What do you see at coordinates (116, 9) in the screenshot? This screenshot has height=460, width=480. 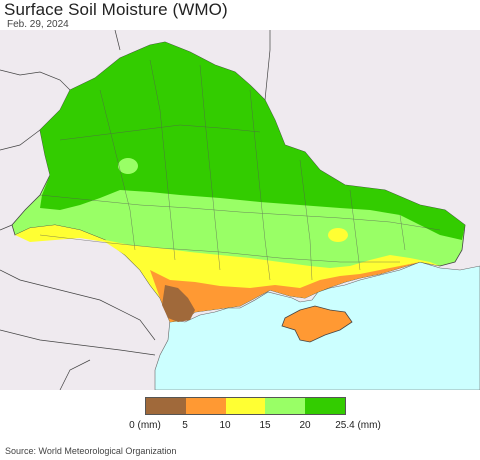 I see `map-title: Surface Soil Moisture (WMO)` at bounding box center [116, 9].